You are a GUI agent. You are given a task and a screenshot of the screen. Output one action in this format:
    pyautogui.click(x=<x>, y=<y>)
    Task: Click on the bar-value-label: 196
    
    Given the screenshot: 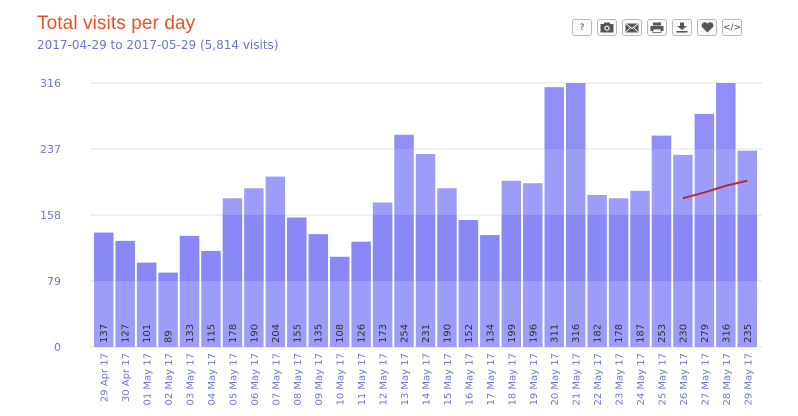 What is the action you would take?
    pyautogui.click(x=533, y=333)
    